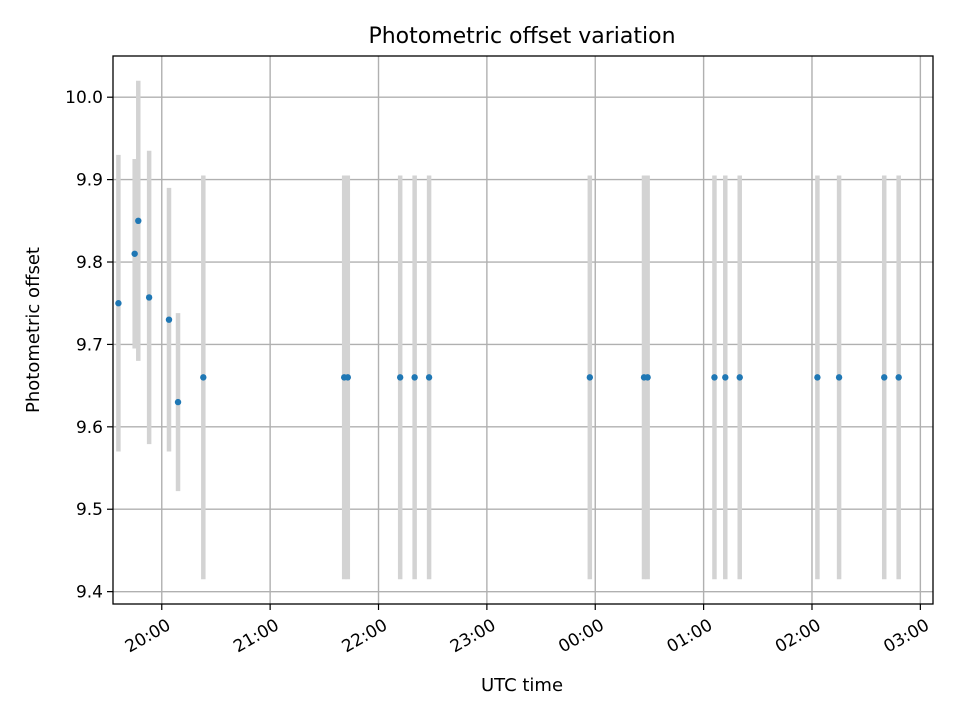  Describe the element at coordinates (89, 510) in the screenshot. I see `y-tick-label: 9.5` at that location.